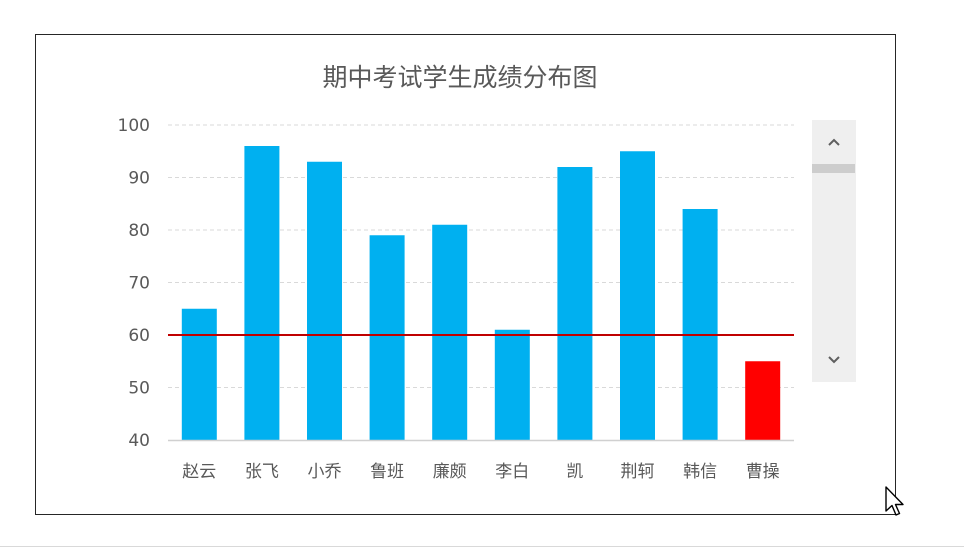 Image resolution: width=964 pixels, height=548 pixels. Describe the element at coordinates (324, 300) in the screenshot. I see `bar-小乔` at that location.